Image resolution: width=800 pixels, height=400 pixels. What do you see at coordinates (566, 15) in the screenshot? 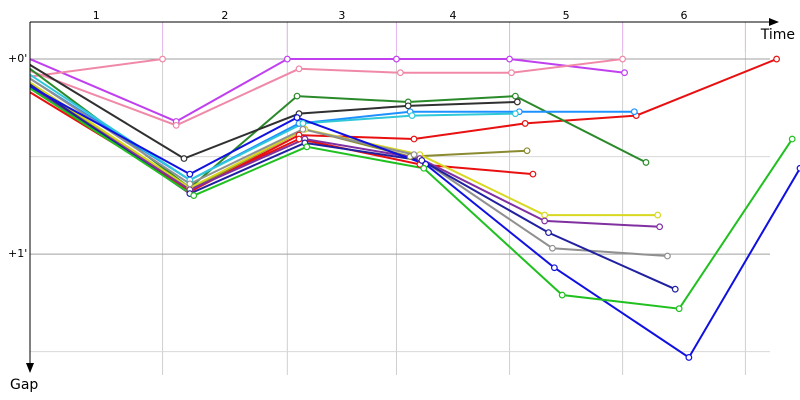
I see `lap-label: 5` at bounding box center [566, 15].